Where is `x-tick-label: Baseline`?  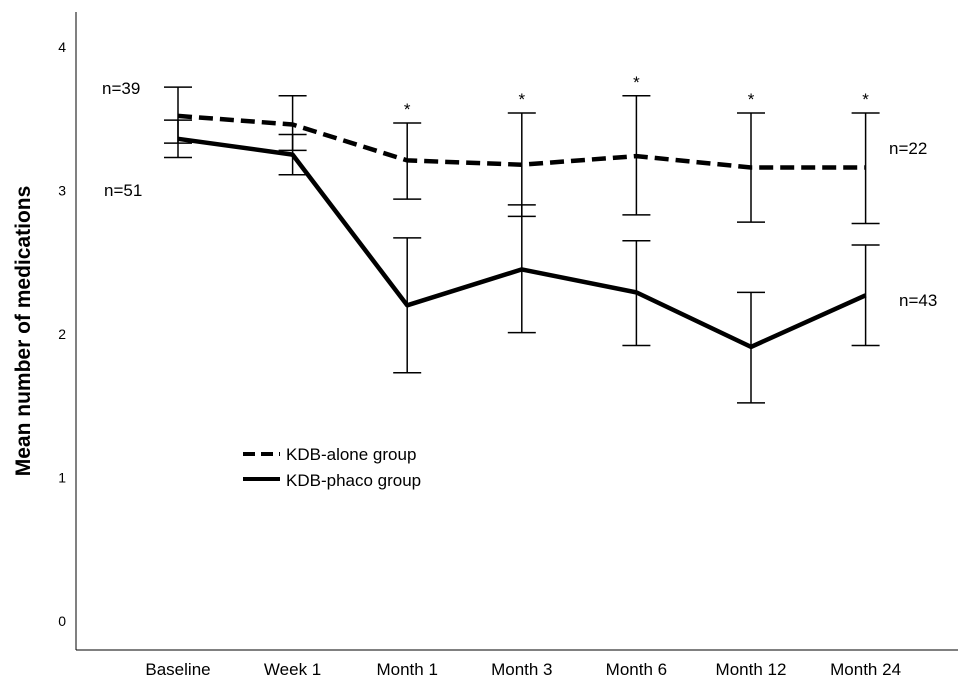
x-tick-label: Baseline is located at coordinates (177, 669).